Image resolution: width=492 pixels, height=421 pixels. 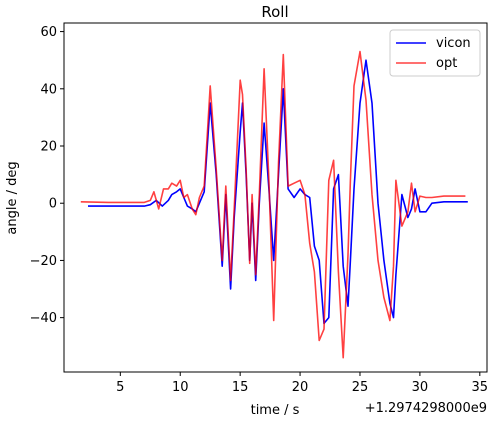 I want to click on x-tick-label: 5, so click(x=120, y=387).